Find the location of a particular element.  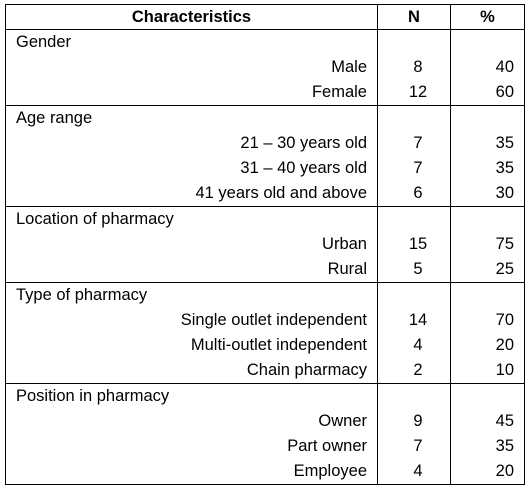

group-row-age-range: Age range is located at coordinates (265, 118).